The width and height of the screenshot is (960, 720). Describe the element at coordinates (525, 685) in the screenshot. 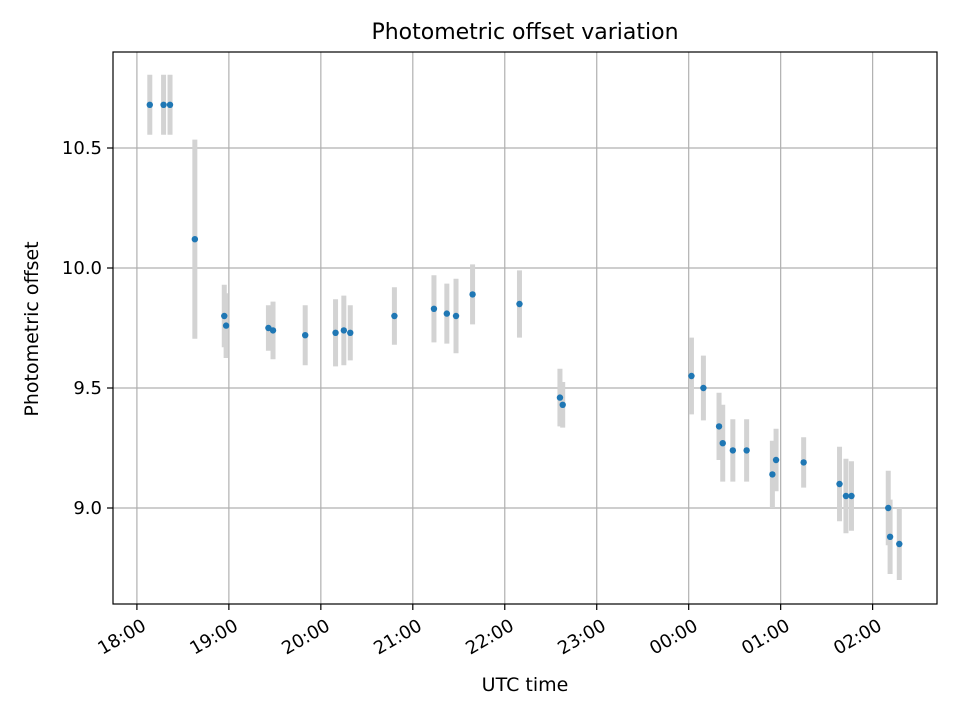

I see `x-axis-label: UTC time` at that location.